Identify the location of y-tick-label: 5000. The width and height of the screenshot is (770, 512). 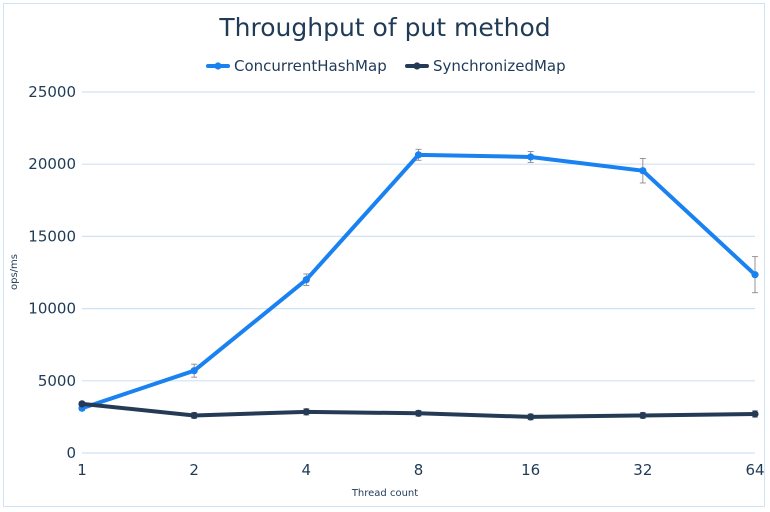
(57, 381).